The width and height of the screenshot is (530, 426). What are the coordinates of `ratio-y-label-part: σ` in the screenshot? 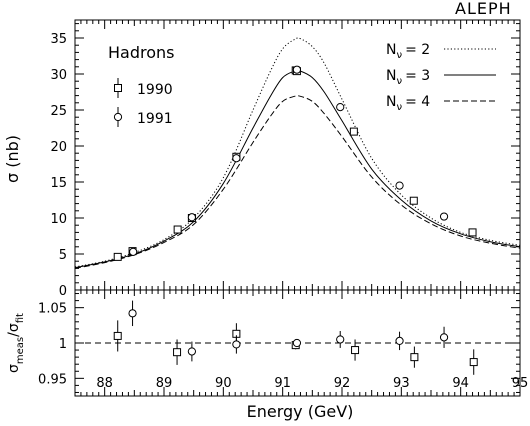 It's located at (14, 368).